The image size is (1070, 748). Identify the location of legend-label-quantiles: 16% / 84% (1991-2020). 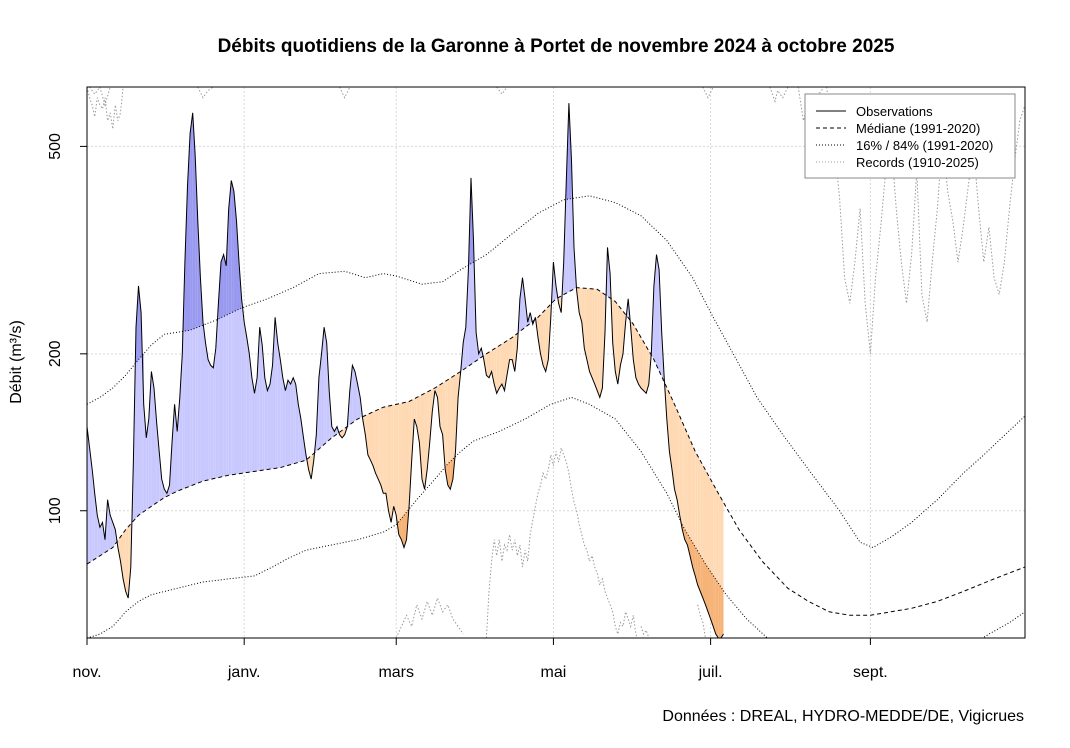
(924, 145).